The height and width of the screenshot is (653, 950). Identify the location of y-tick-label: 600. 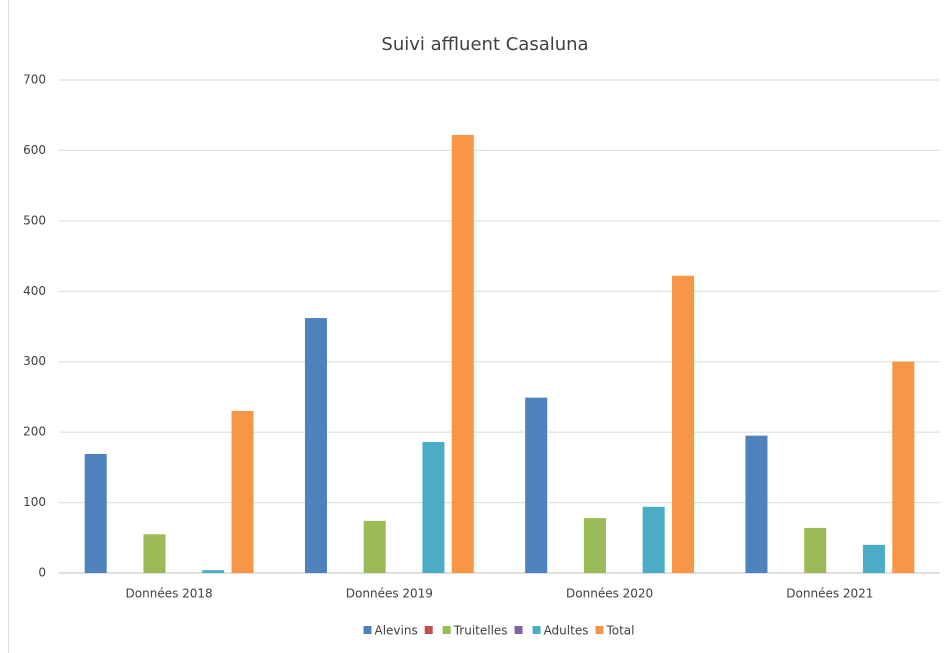
(34, 150).